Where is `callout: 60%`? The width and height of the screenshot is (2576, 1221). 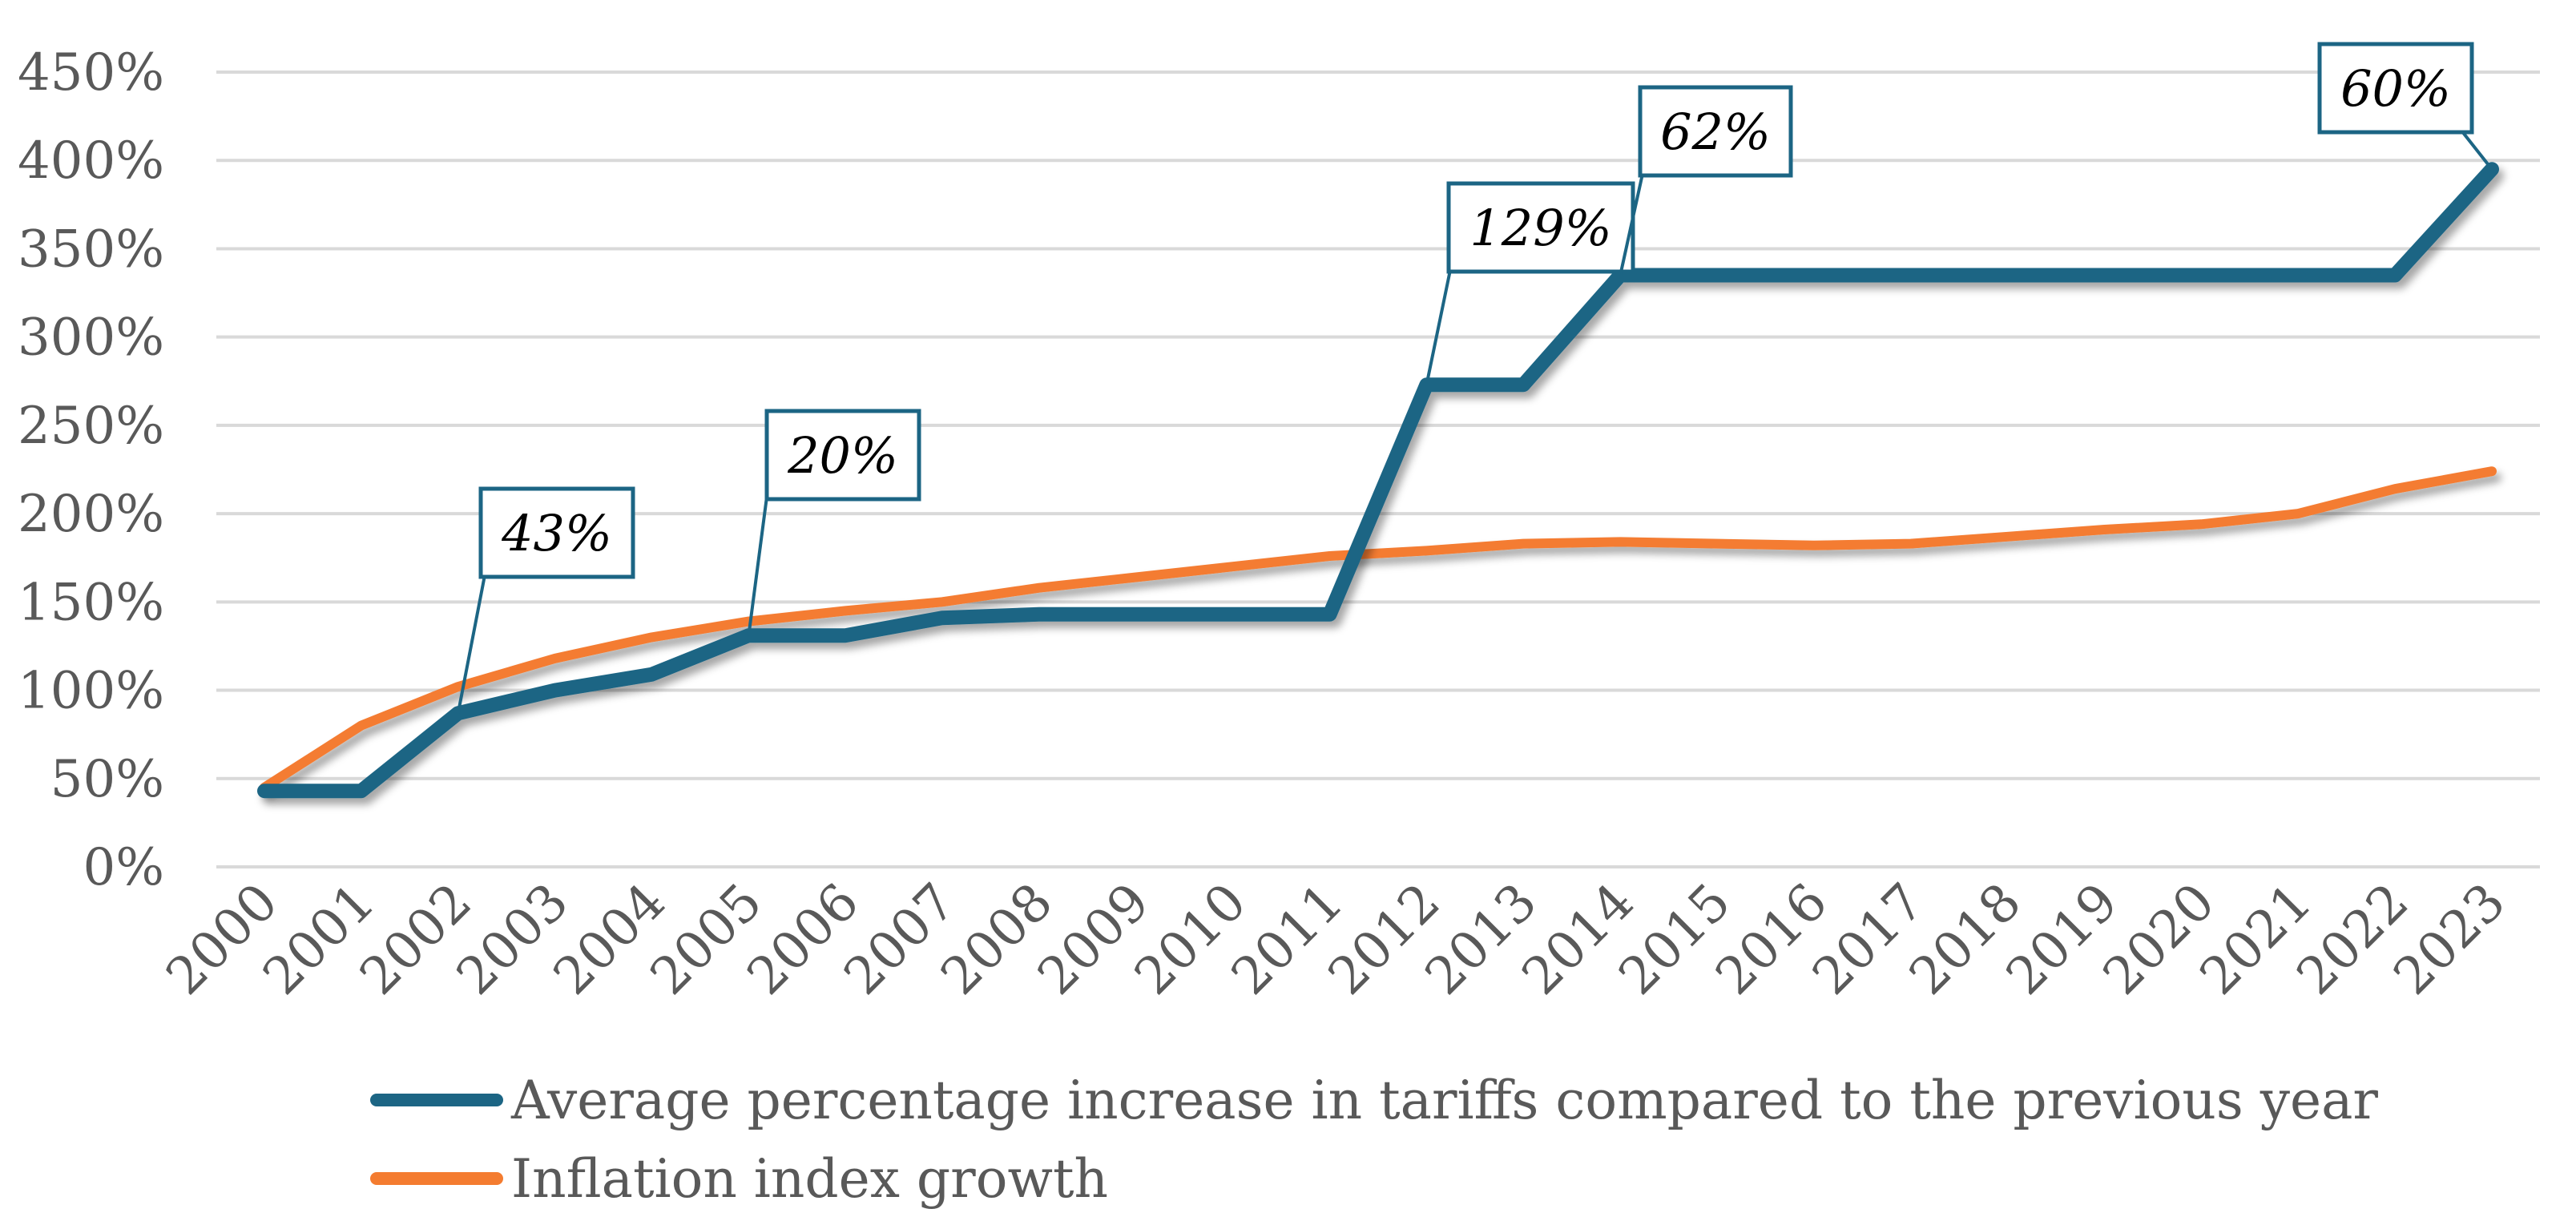 callout: 60% is located at coordinates (2405, 106).